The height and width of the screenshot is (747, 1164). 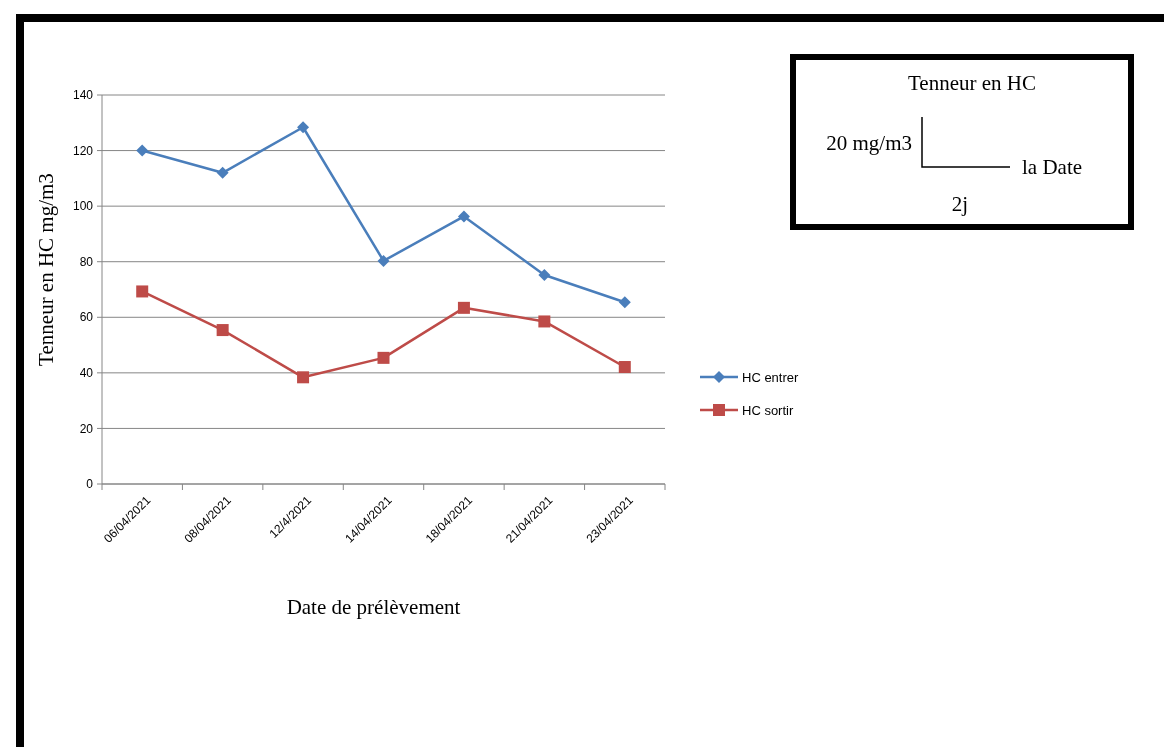 What do you see at coordinates (972, 83) in the screenshot?
I see `text: Tenneur en HC` at bounding box center [972, 83].